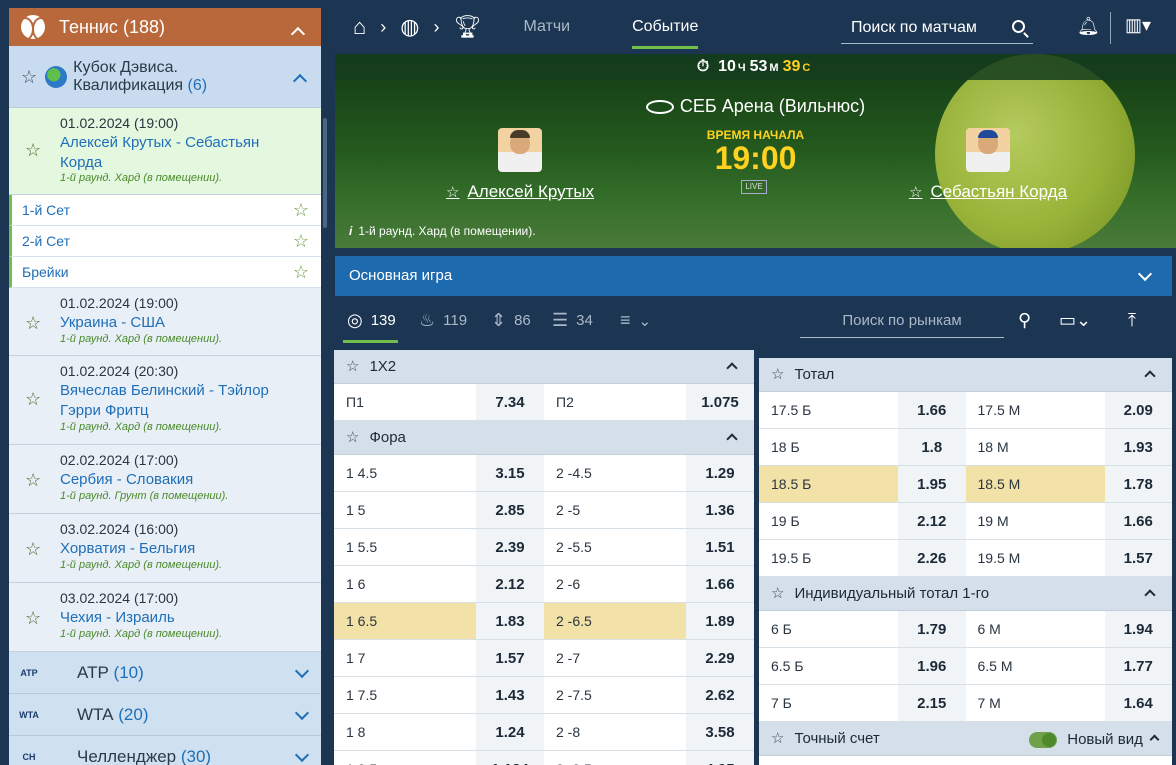 Image resolution: width=1176 pixels, height=765 pixels. What do you see at coordinates (720, 402) in the screenshot?
I see `odds-value: 1.075` at bounding box center [720, 402].